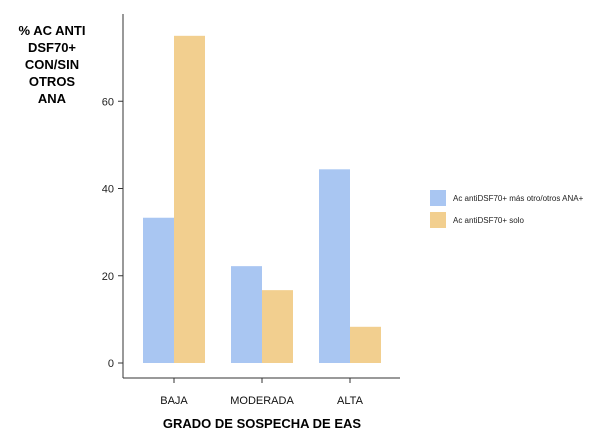  I want to click on y-axis-label-line: % AC ANTI, so click(52, 30).